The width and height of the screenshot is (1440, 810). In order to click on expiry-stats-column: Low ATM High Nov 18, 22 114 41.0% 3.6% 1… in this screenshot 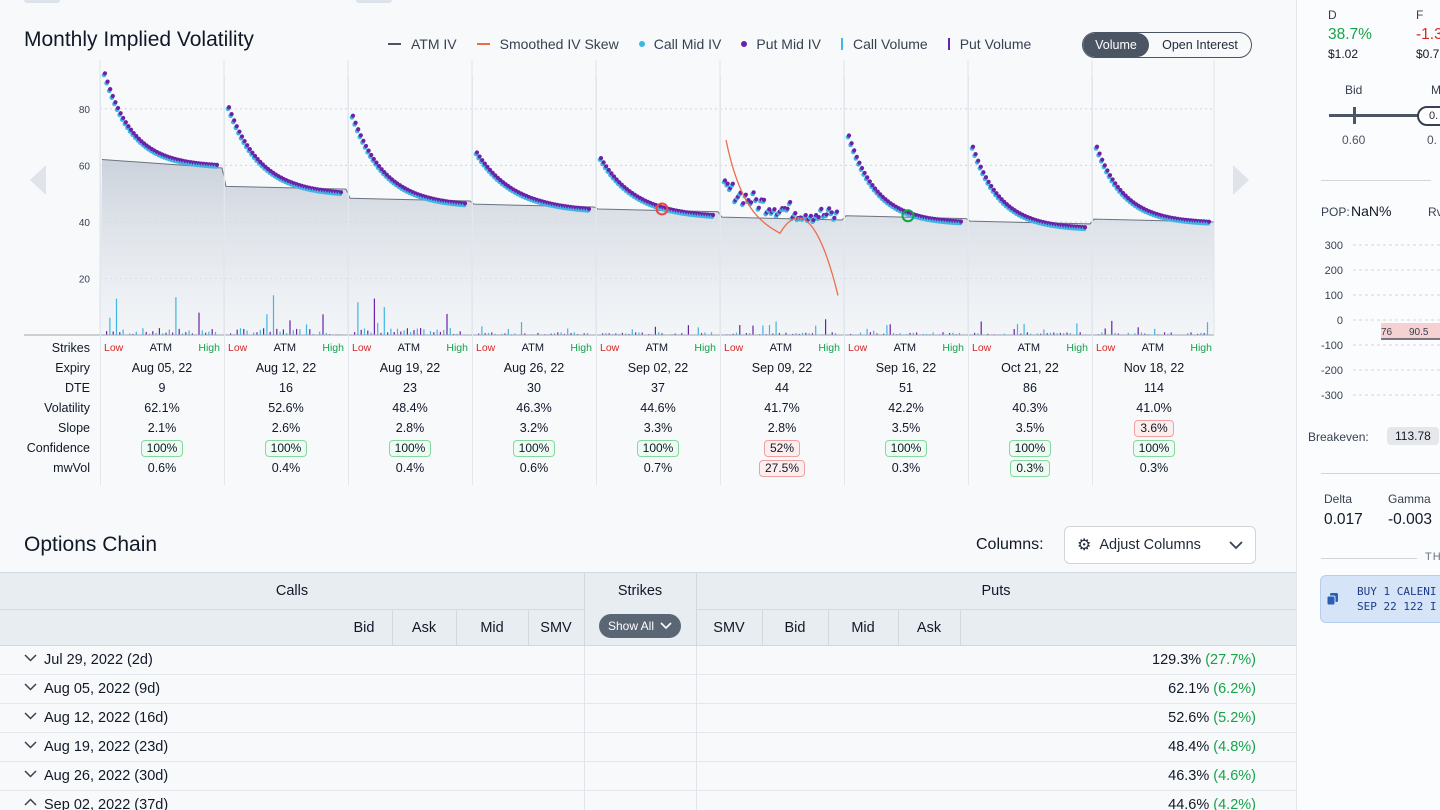, I will do `click(1154, 408)`.